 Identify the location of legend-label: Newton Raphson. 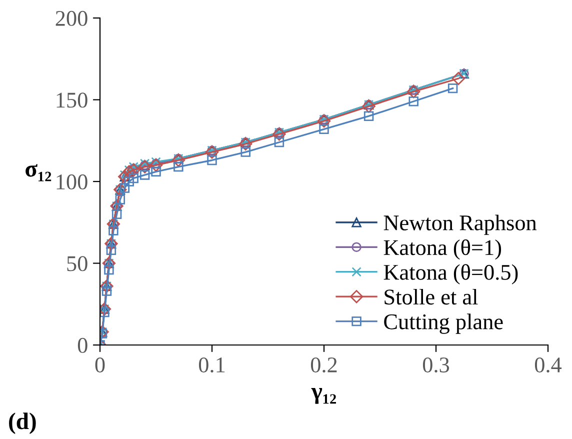
(460, 224).